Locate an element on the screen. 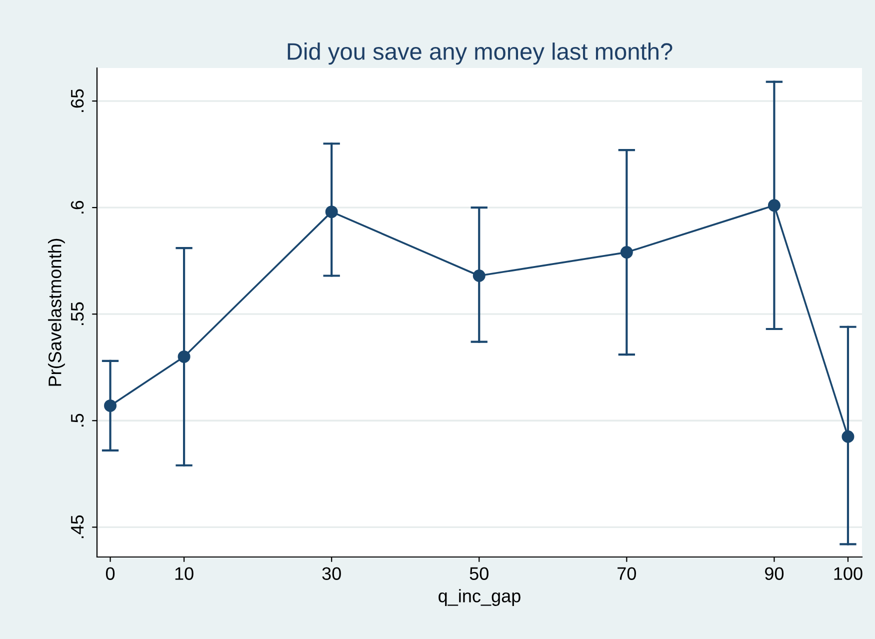 The width and height of the screenshot is (875, 639). x-tick-label: 50 is located at coordinates (479, 573).